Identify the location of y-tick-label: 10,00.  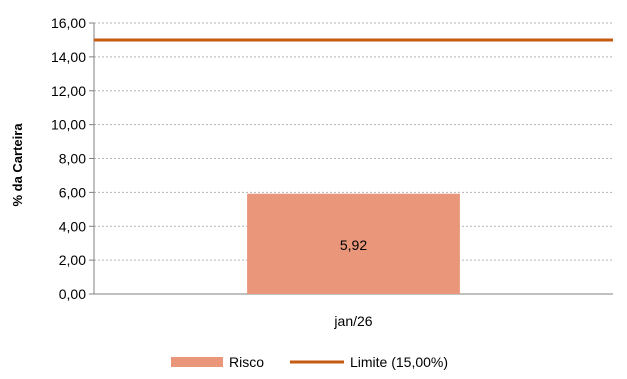
(68, 125).